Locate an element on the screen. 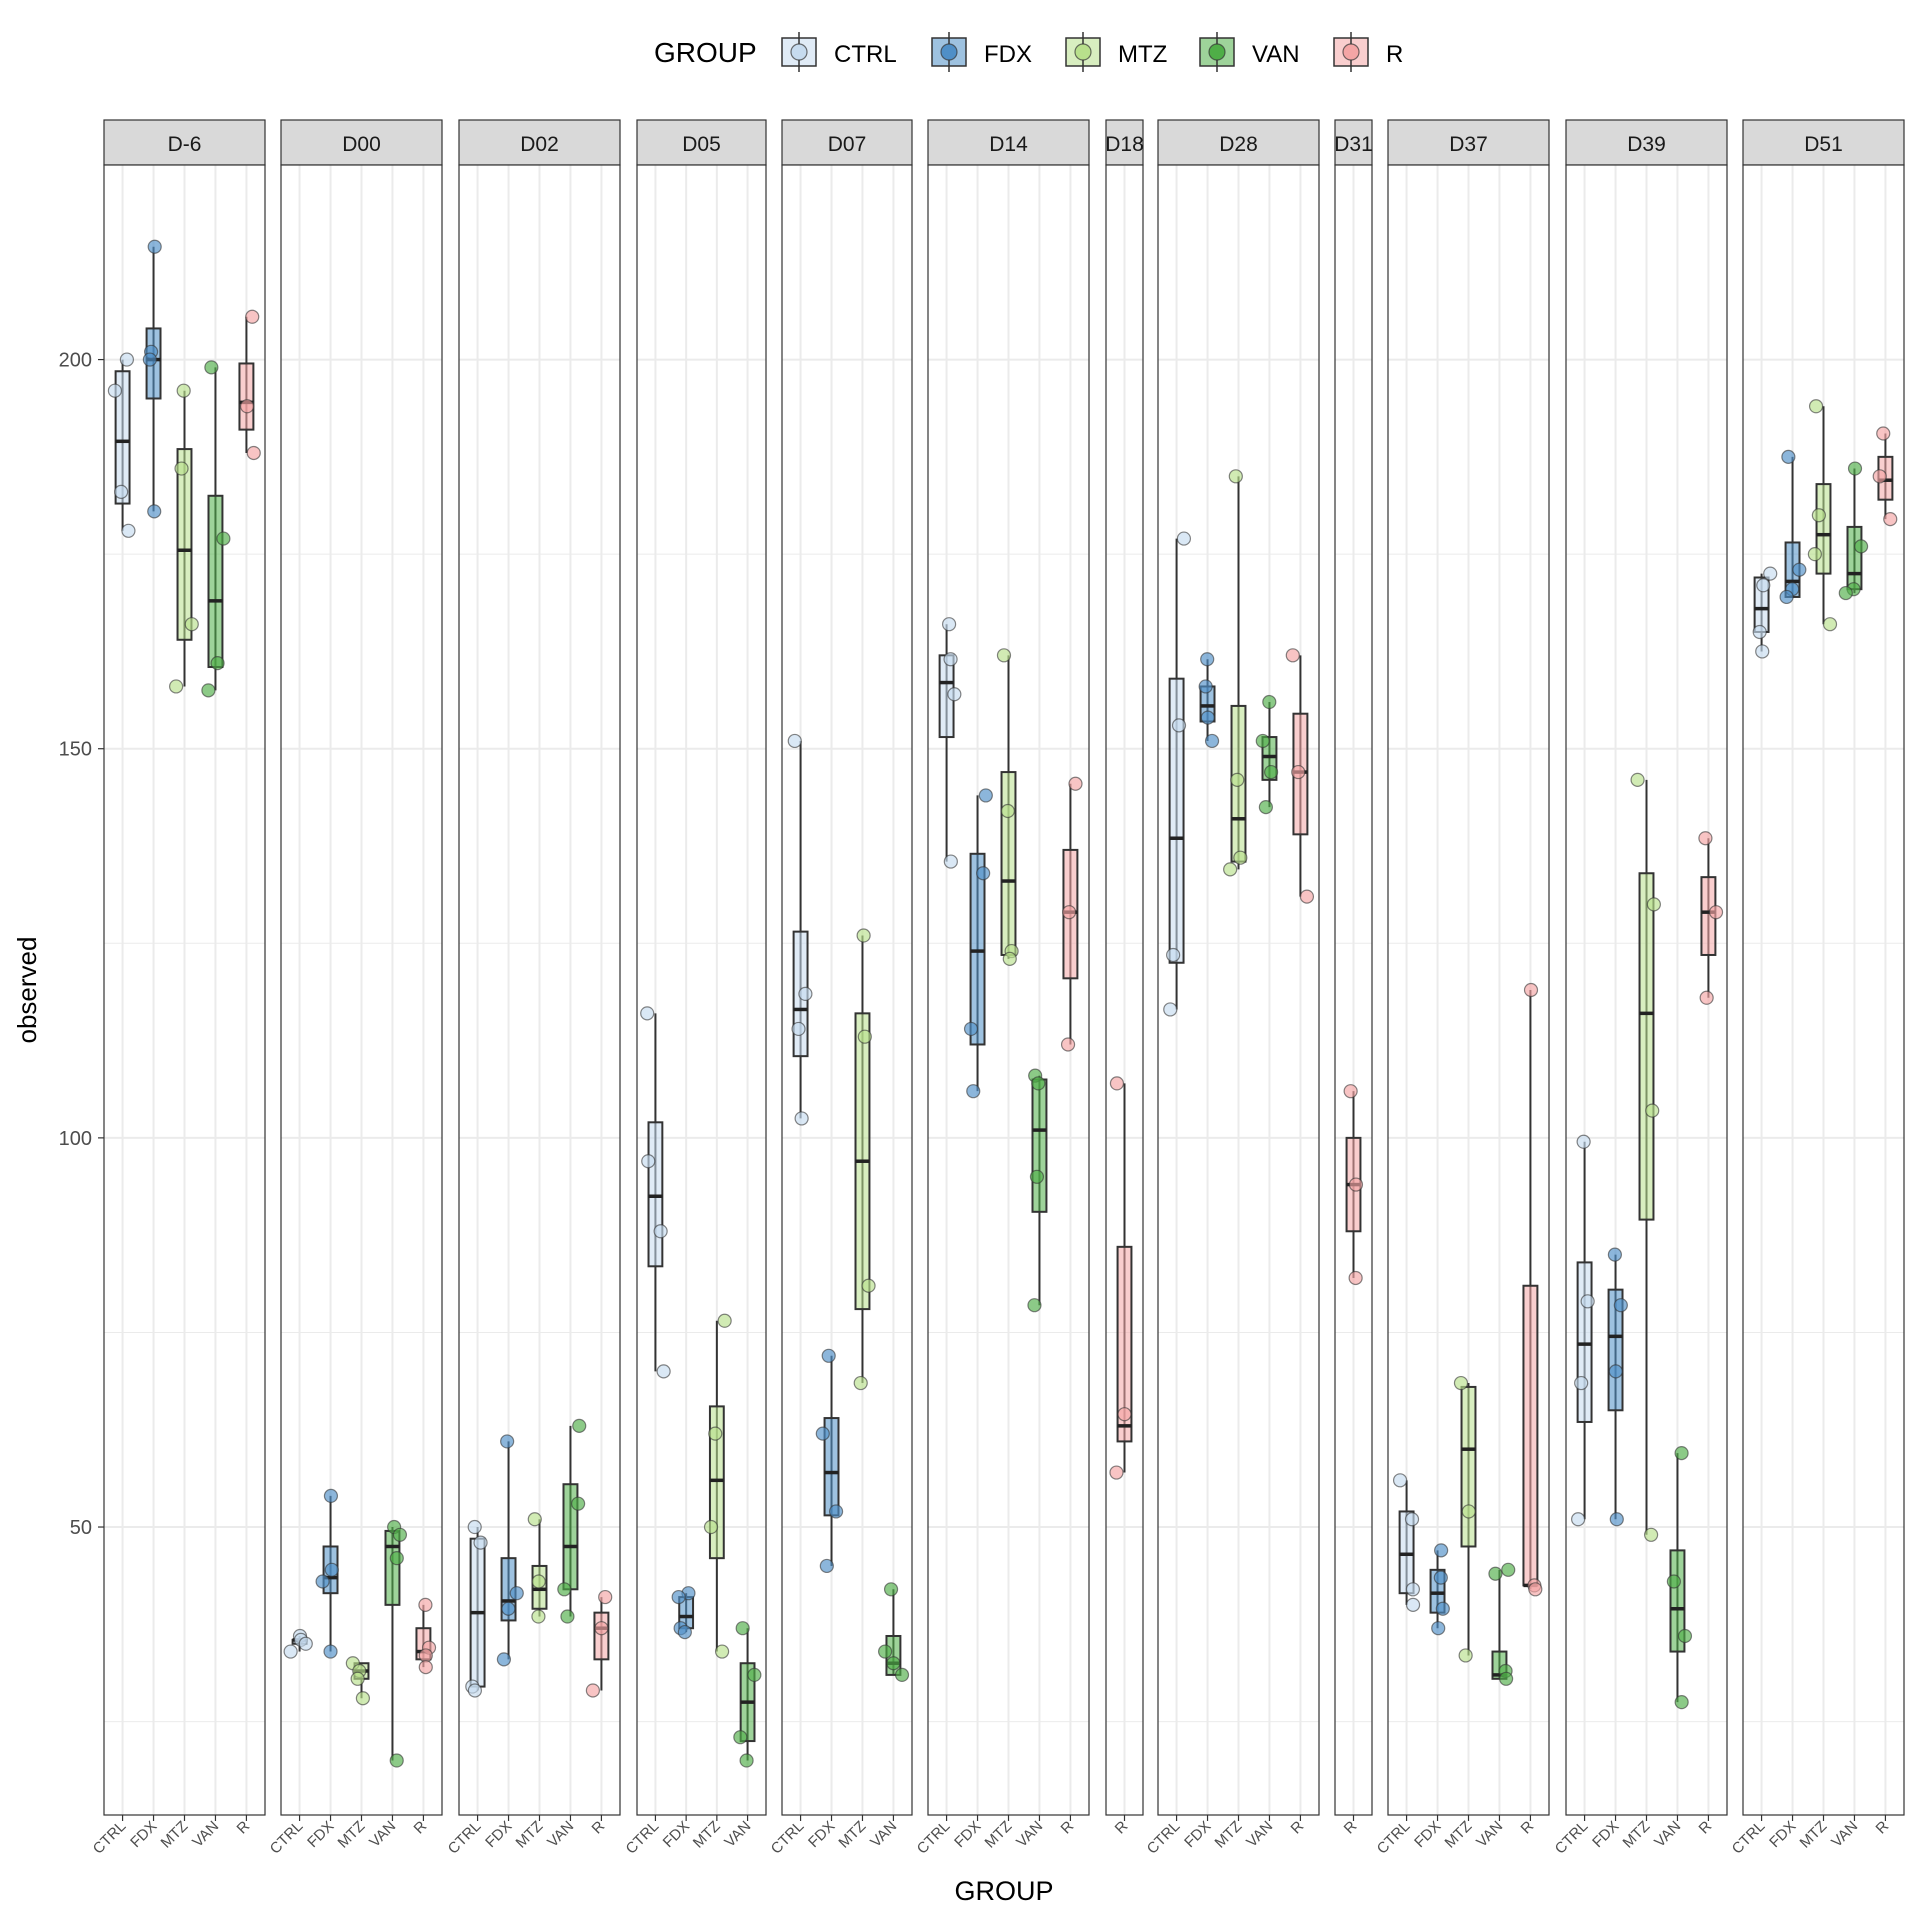 Image resolution: width=1920 pixels, height=1920 pixels. box-d-6-fdx is located at coordinates (152, 379).